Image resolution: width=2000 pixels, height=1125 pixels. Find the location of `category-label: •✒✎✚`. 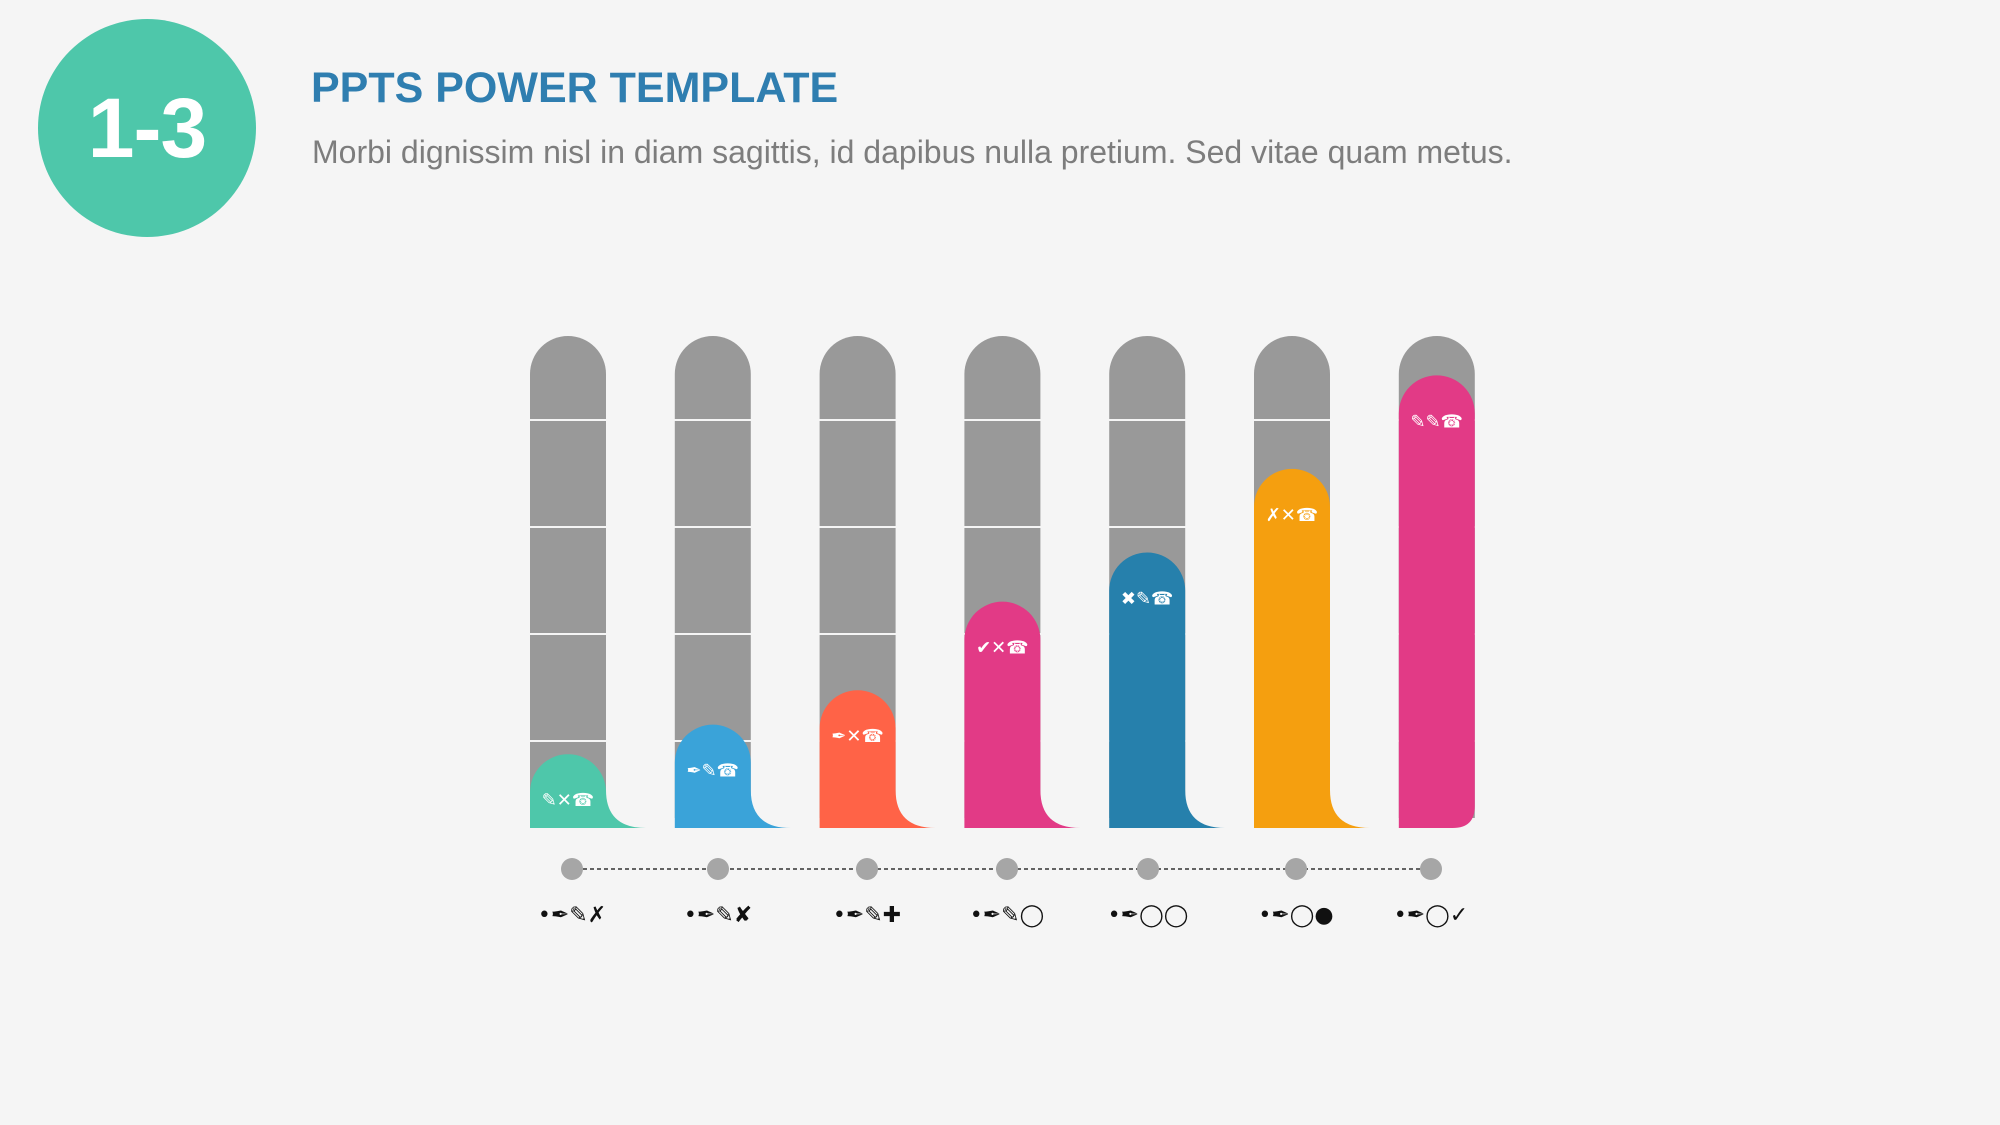

category-label: •✒✎✚ is located at coordinates (867, 915).